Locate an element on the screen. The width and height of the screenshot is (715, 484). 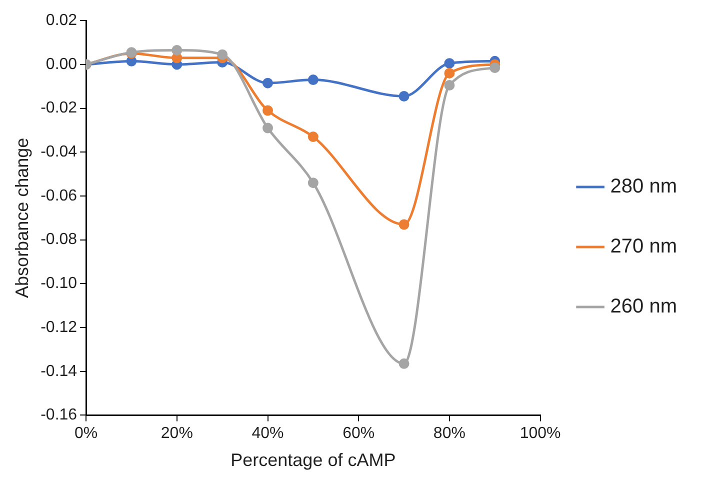
y-tick-label: -0.06 is located at coordinates (59, 195).